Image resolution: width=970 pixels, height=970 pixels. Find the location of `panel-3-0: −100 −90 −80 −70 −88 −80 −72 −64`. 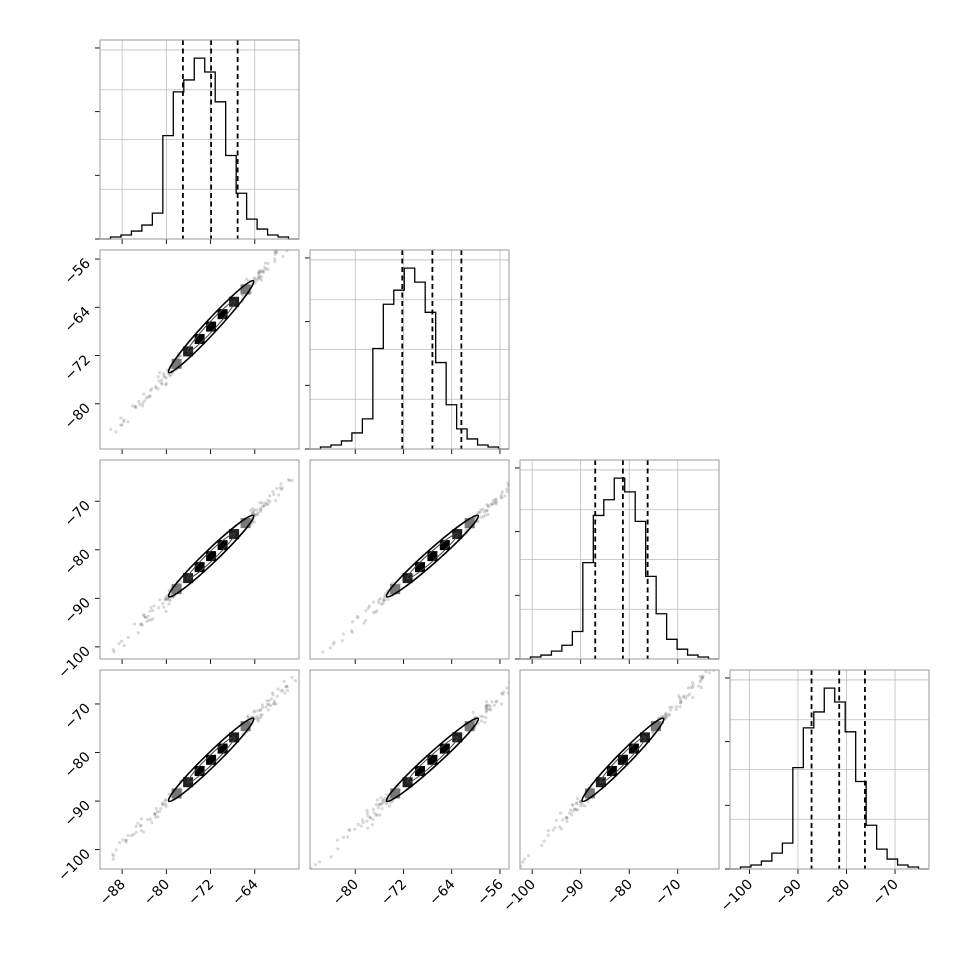

panel-3-0: −100 −90 −80 −70 −88 −80 −72 −64 is located at coordinates (177, 789).